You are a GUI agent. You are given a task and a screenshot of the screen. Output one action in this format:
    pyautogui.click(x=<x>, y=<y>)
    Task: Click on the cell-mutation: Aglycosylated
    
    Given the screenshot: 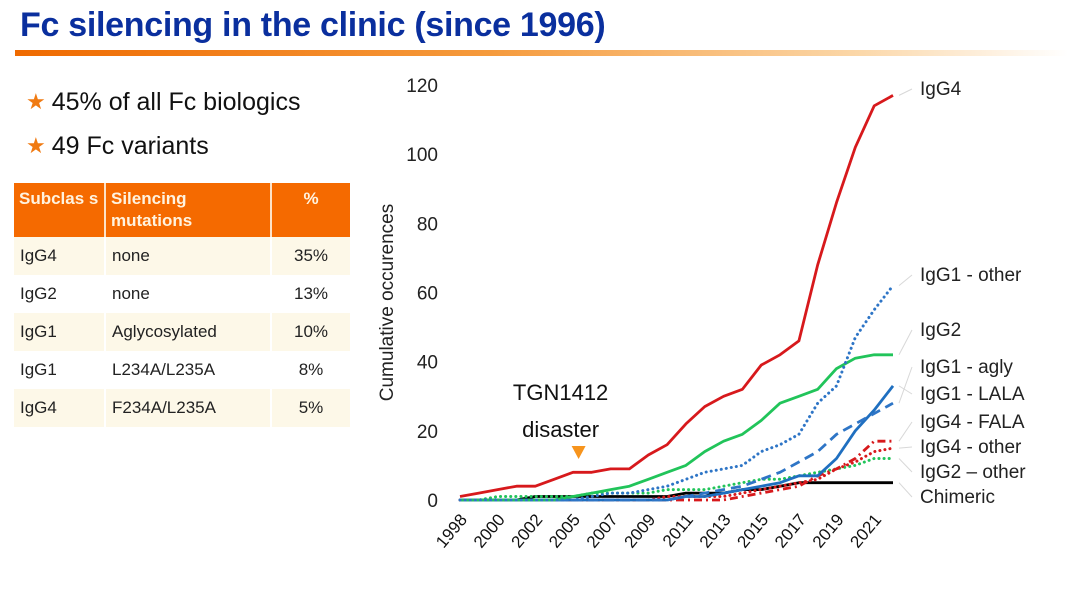 What is the action you would take?
    pyautogui.click(x=188, y=332)
    